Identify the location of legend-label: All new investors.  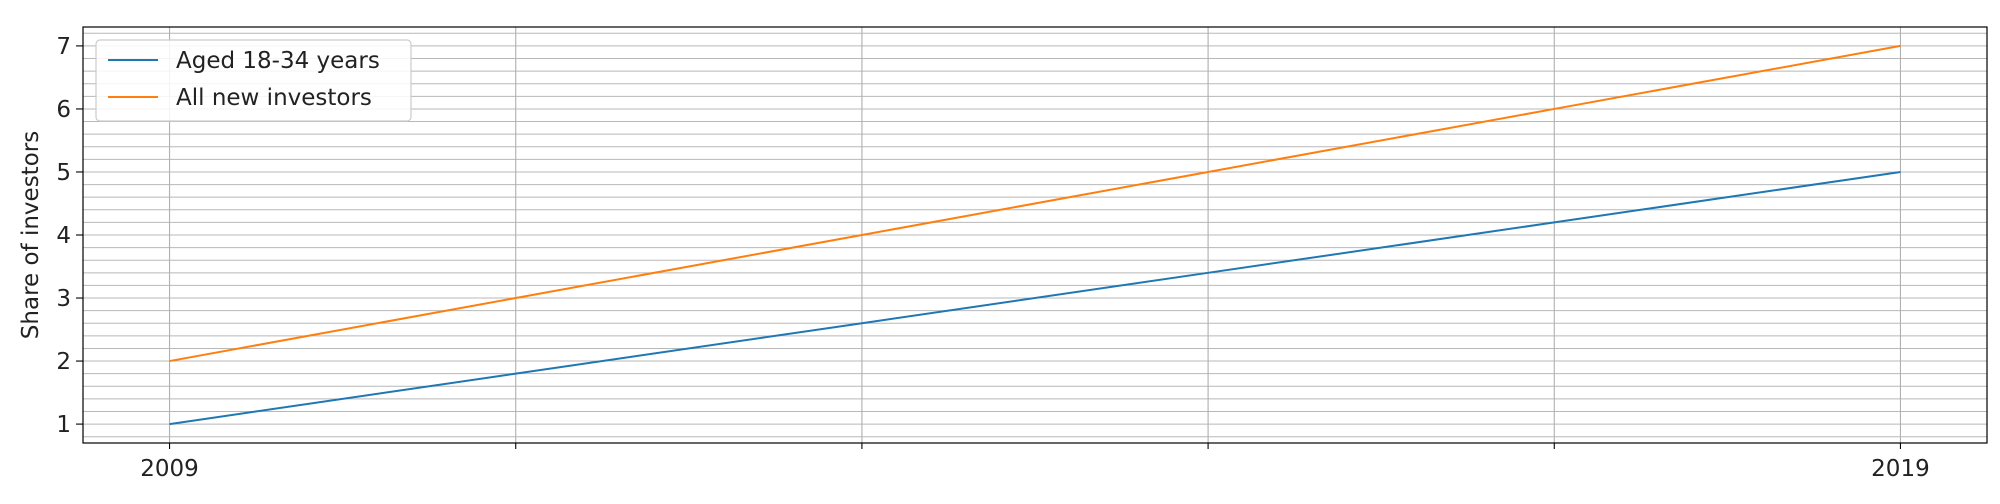
(274, 98).